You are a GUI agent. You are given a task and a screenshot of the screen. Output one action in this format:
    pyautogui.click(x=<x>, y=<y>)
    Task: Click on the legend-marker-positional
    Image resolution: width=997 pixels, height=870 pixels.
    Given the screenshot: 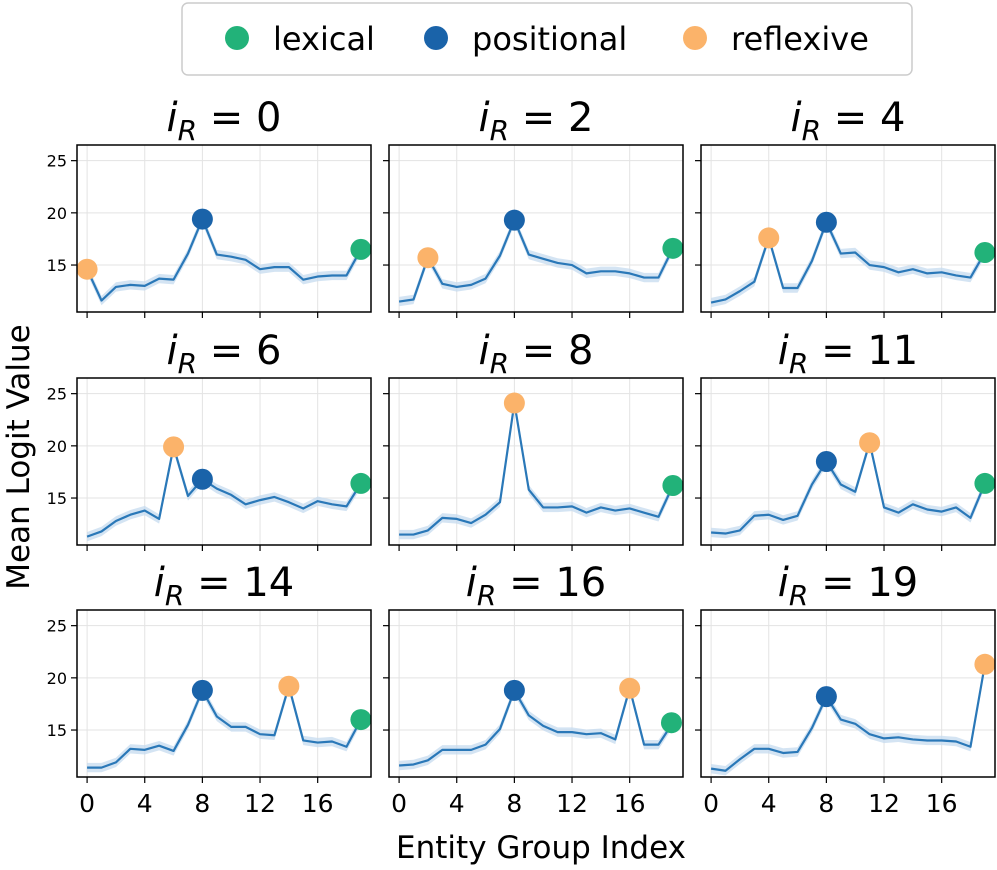 What is the action you would take?
    pyautogui.click(x=436, y=38)
    